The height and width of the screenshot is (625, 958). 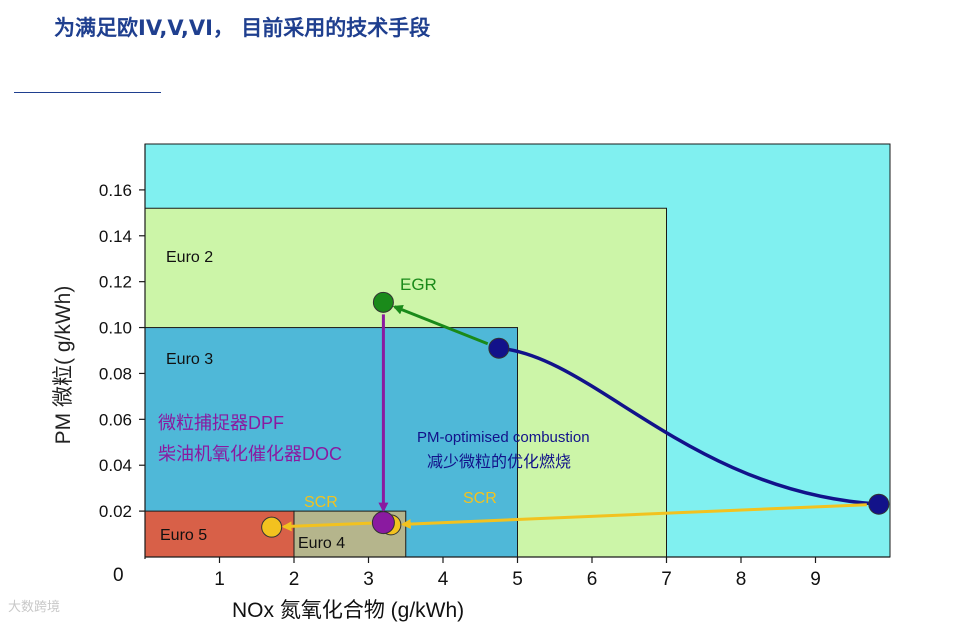 What do you see at coordinates (115, 190) in the screenshot?
I see `y-tick-label: 0.16` at bounding box center [115, 190].